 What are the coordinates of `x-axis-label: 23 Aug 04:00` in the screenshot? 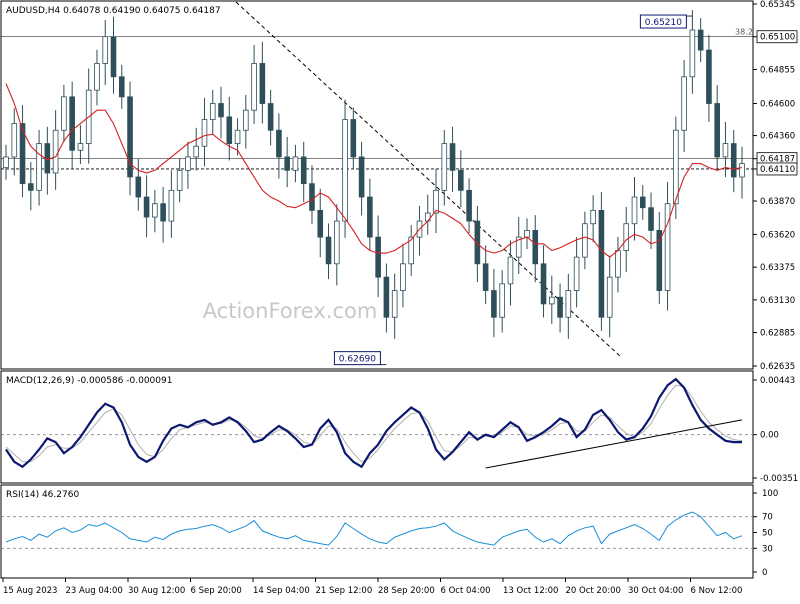 It's located at (94, 591).